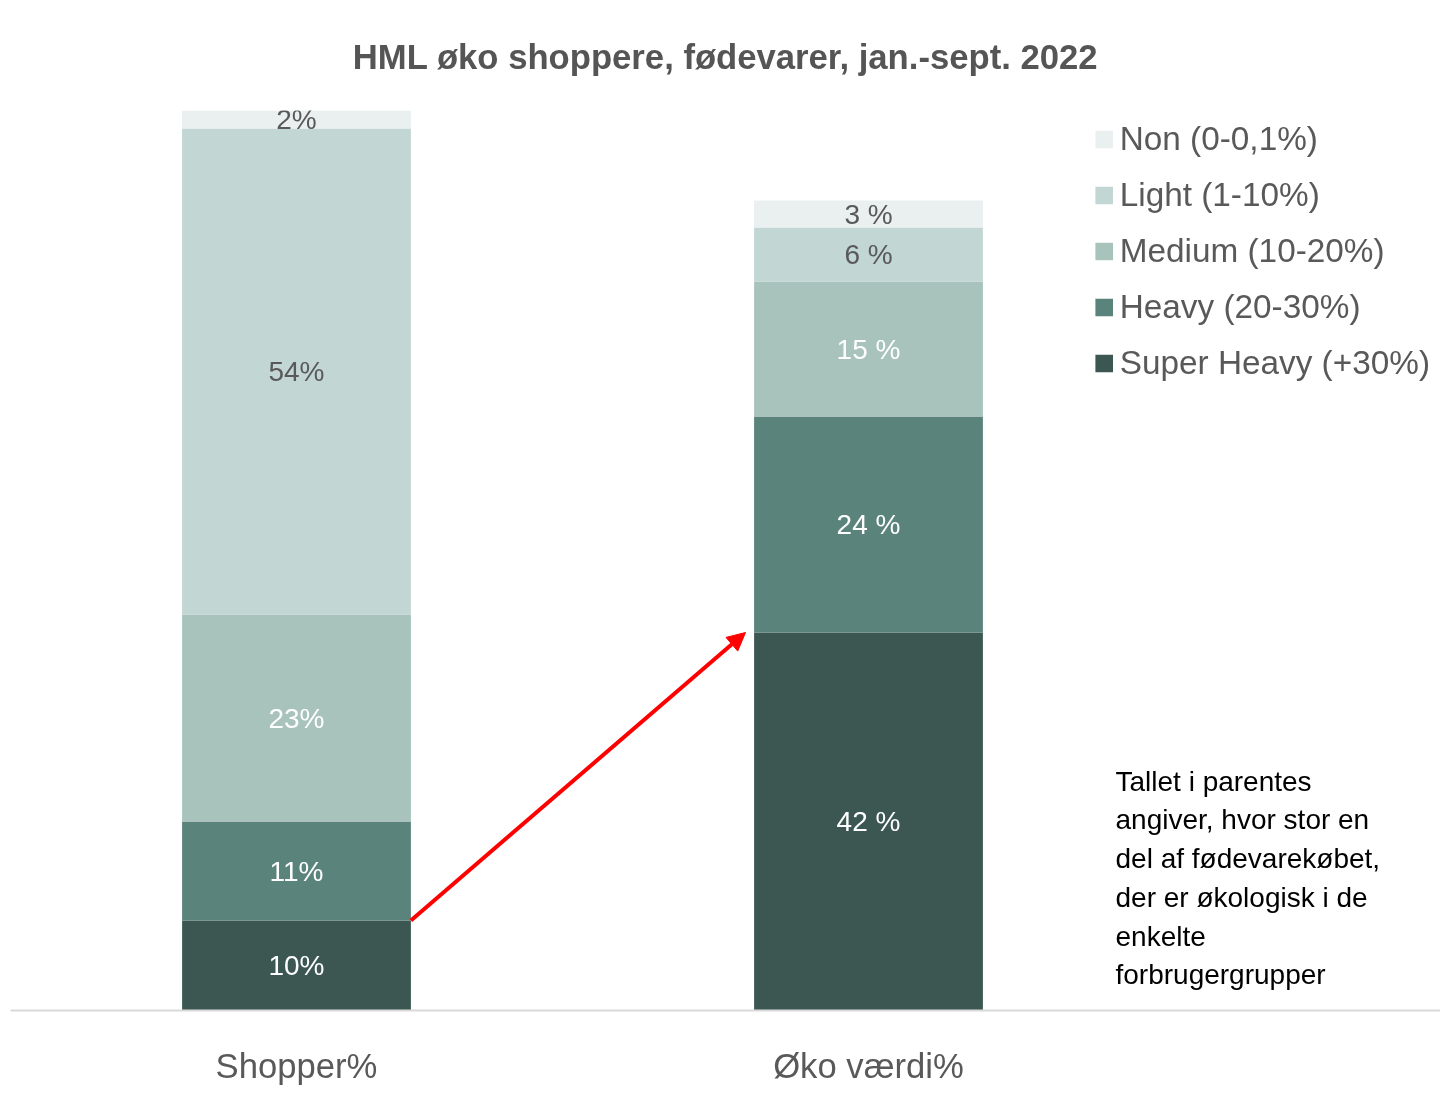  What do you see at coordinates (296, 871) in the screenshot?
I see `data-label: 11%` at bounding box center [296, 871].